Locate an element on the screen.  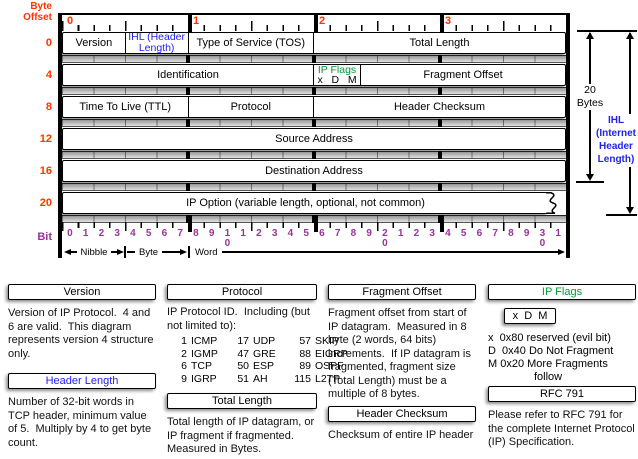
byte-offset-label: Byte Offset is located at coordinates (37, 12).